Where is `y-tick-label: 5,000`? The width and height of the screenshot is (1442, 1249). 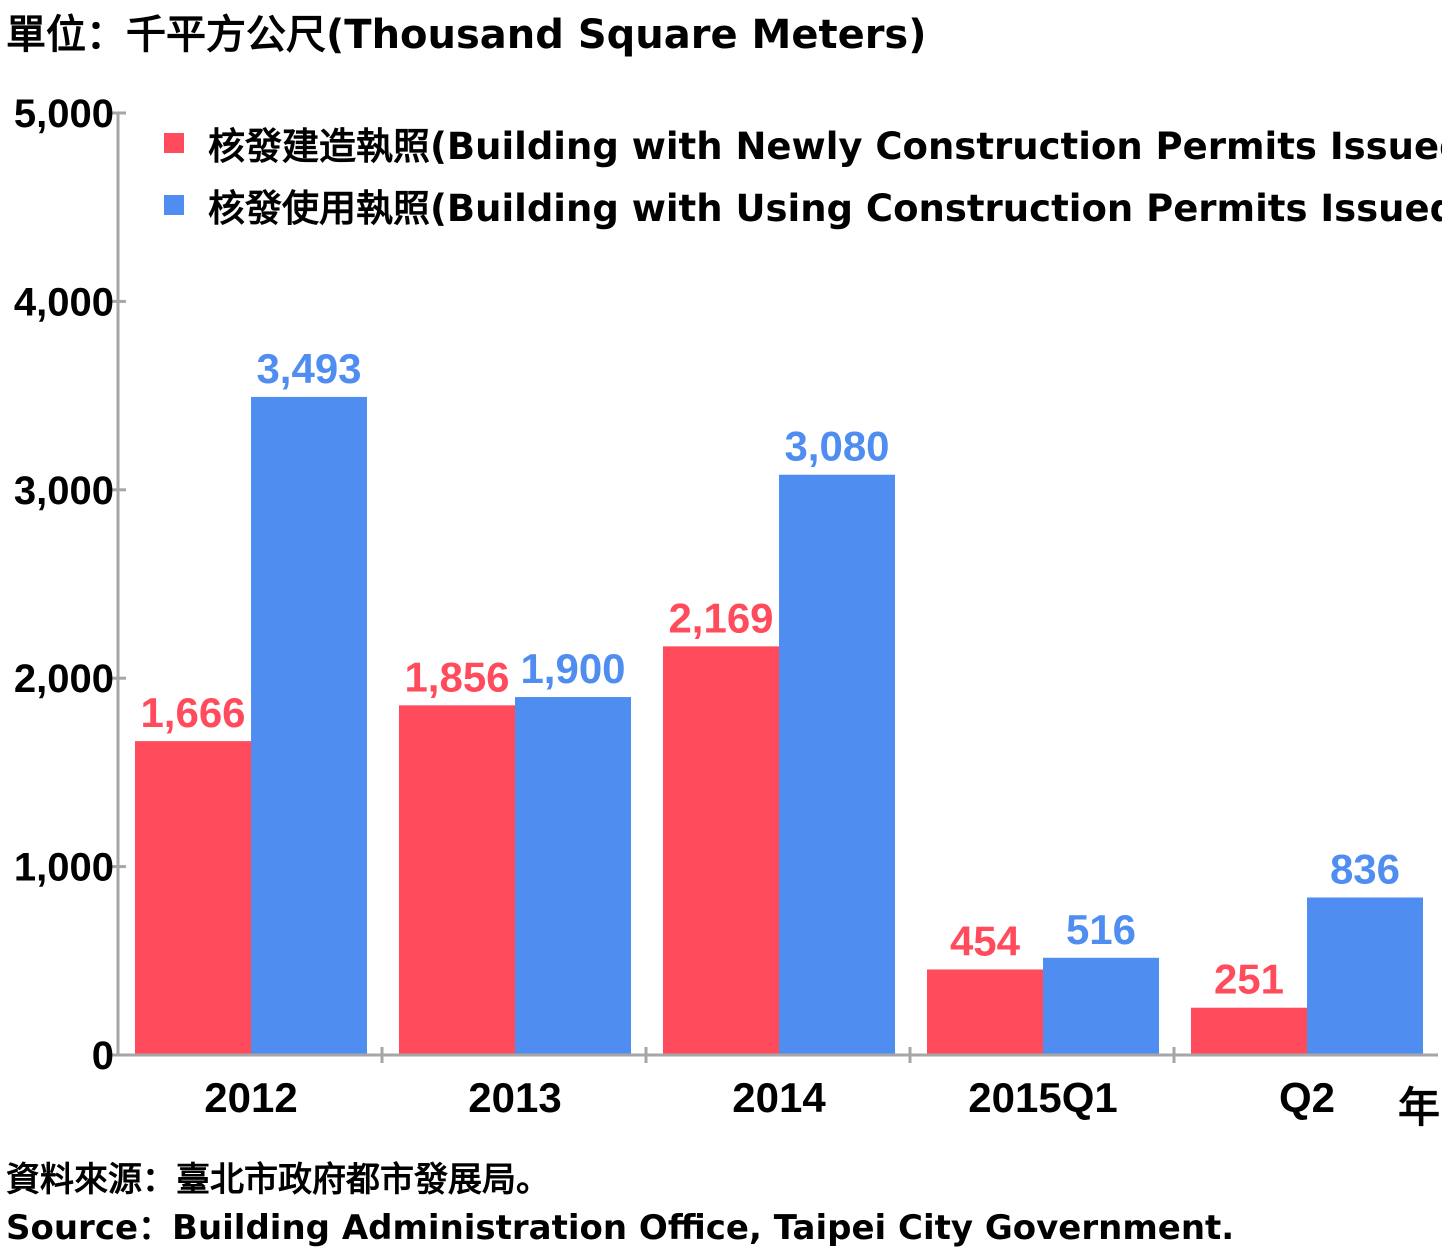 y-tick-label: 5,000 is located at coordinates (64, 114).